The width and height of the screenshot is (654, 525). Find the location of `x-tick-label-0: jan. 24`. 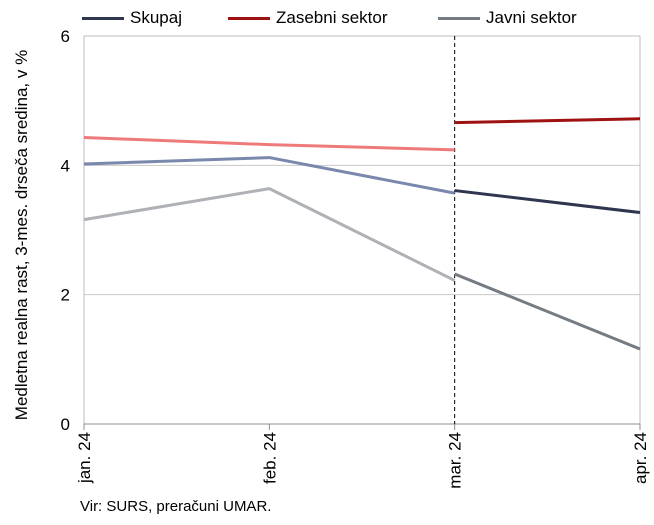

x-tick-label-0: jan. 24 is located at coordinates (84, 458).